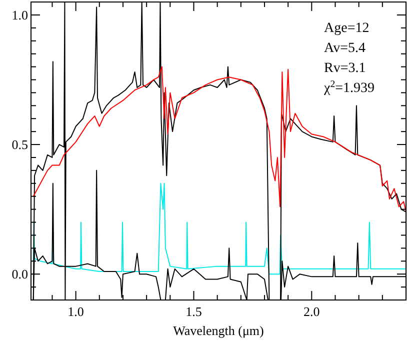 This screenshot has height=343, width=407. What do you see at coordinates (347, 28) in the screenshot?
I see `annotation: Age=12` at bounding box center [347, 28].